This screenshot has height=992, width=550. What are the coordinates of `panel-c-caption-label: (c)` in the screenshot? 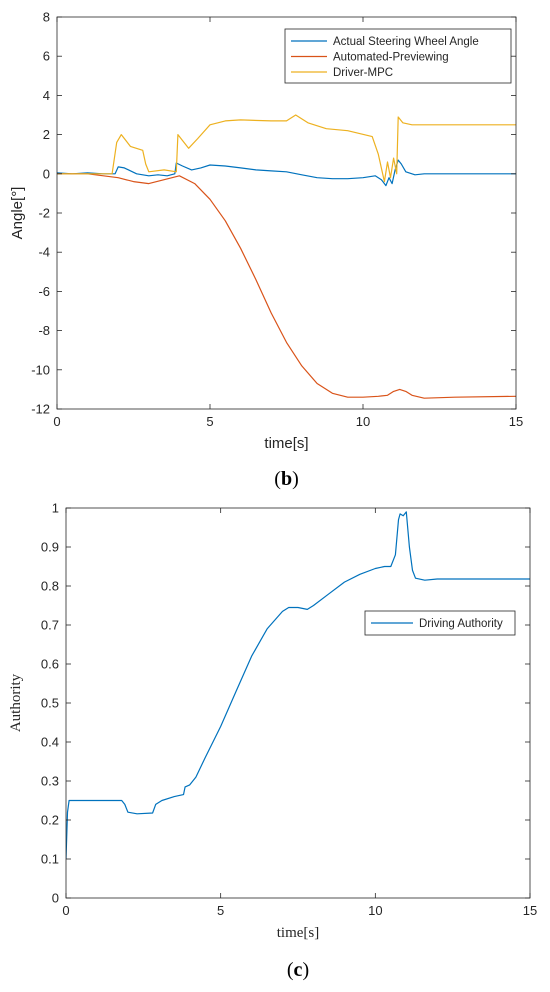 It's located at (298, 970).